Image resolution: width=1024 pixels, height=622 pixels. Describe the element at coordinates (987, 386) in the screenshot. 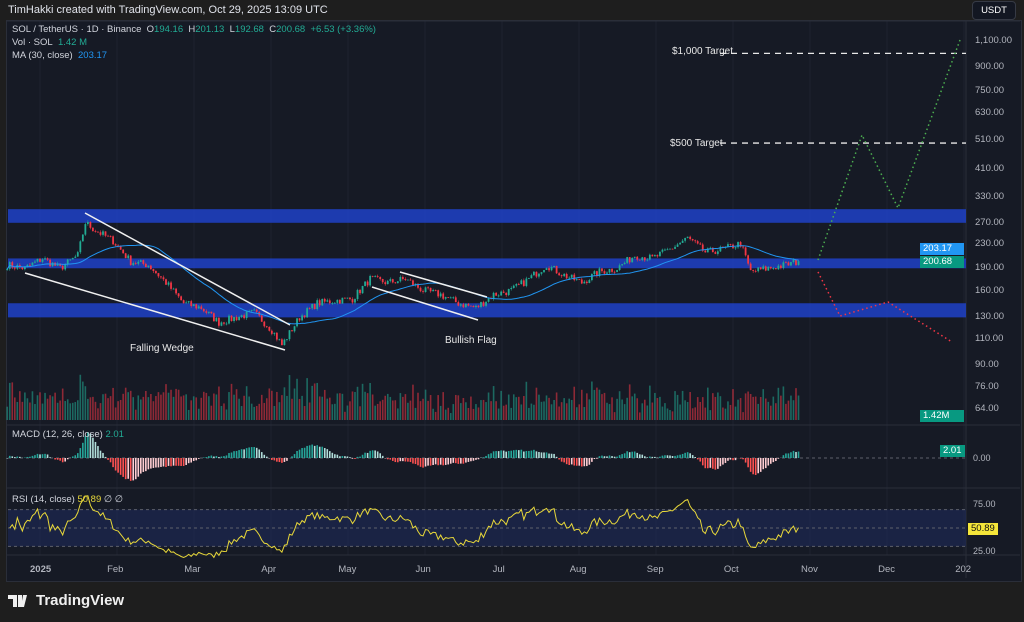

I see `price-axis-label: 76.00` at that location.